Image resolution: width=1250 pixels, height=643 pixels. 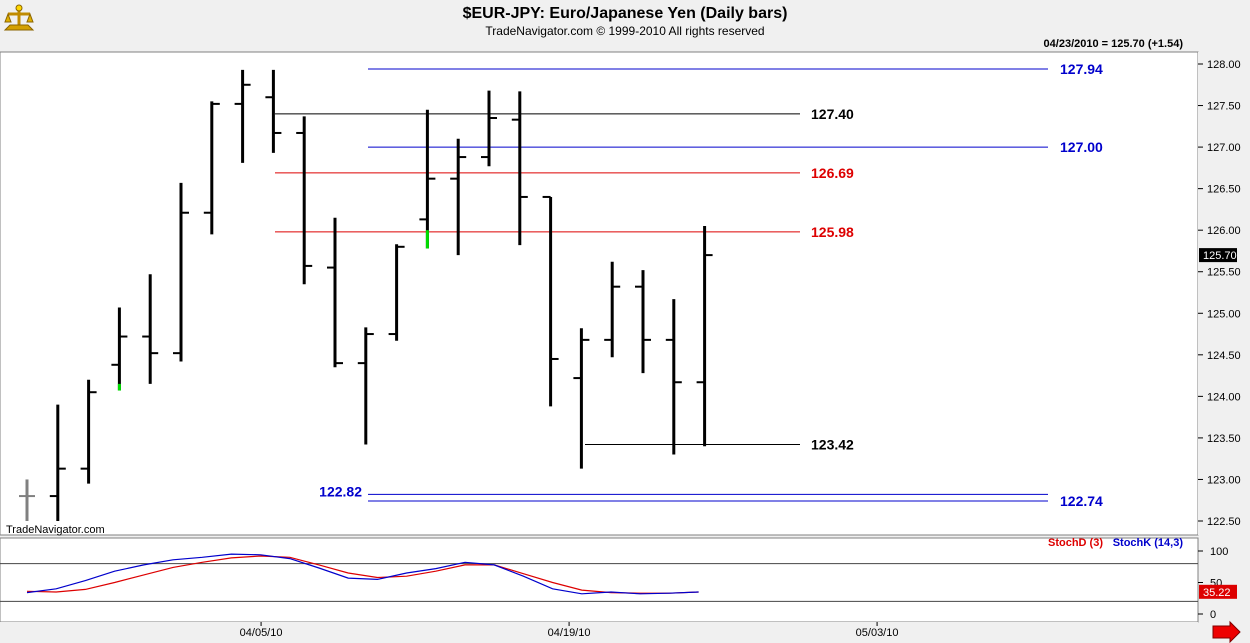 I want to click on price-tick-label: 124.00, so click(x=1224, y=397).